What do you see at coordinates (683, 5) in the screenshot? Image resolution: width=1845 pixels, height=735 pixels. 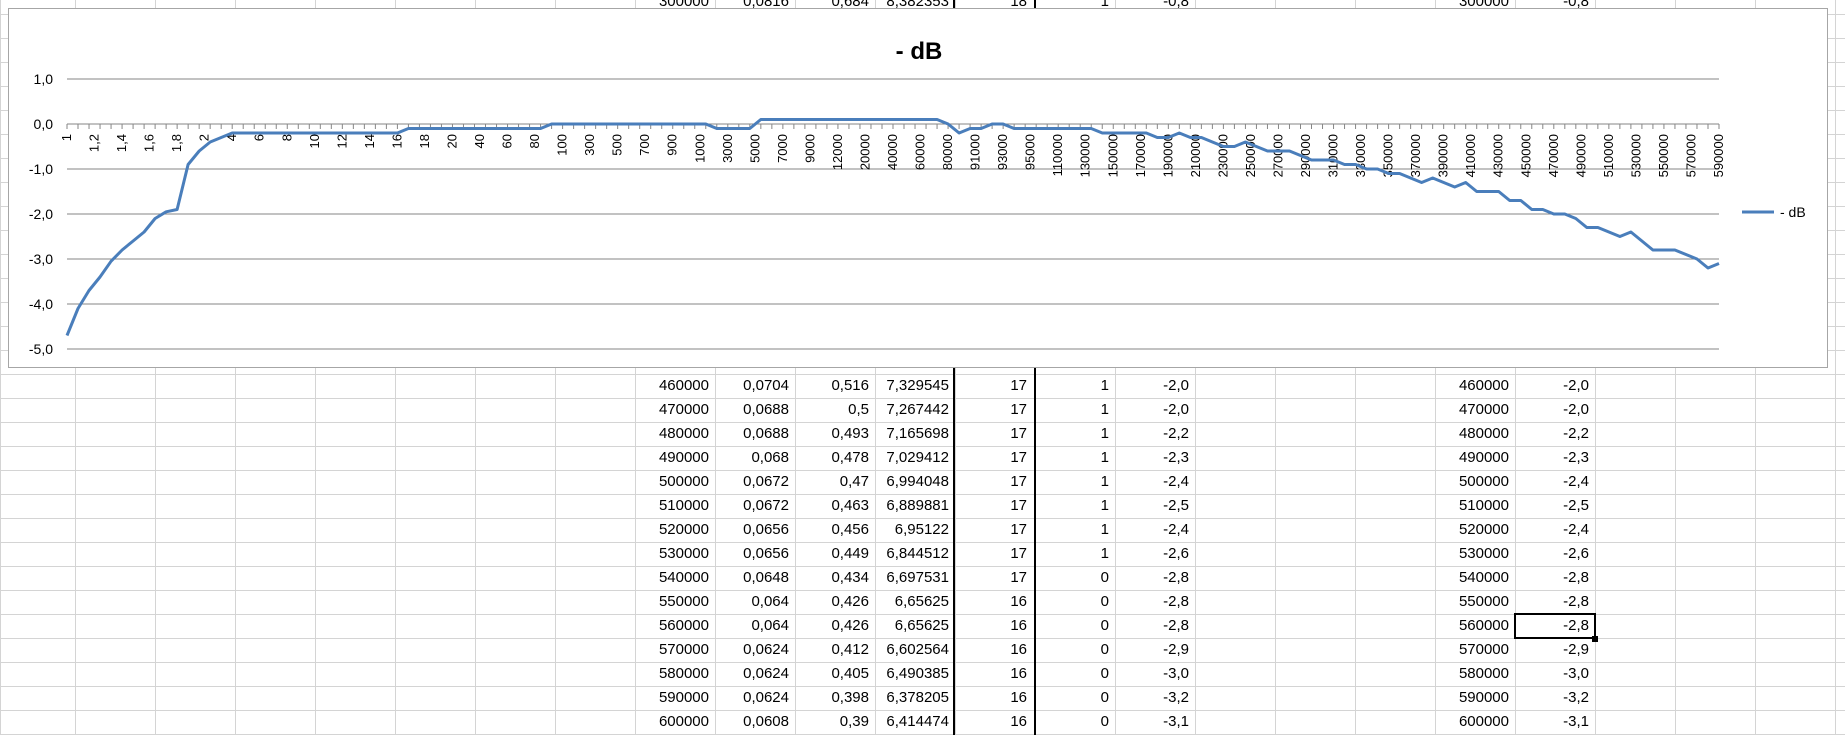 I see `cell-a: 300000` at bounding box center [683, 5].